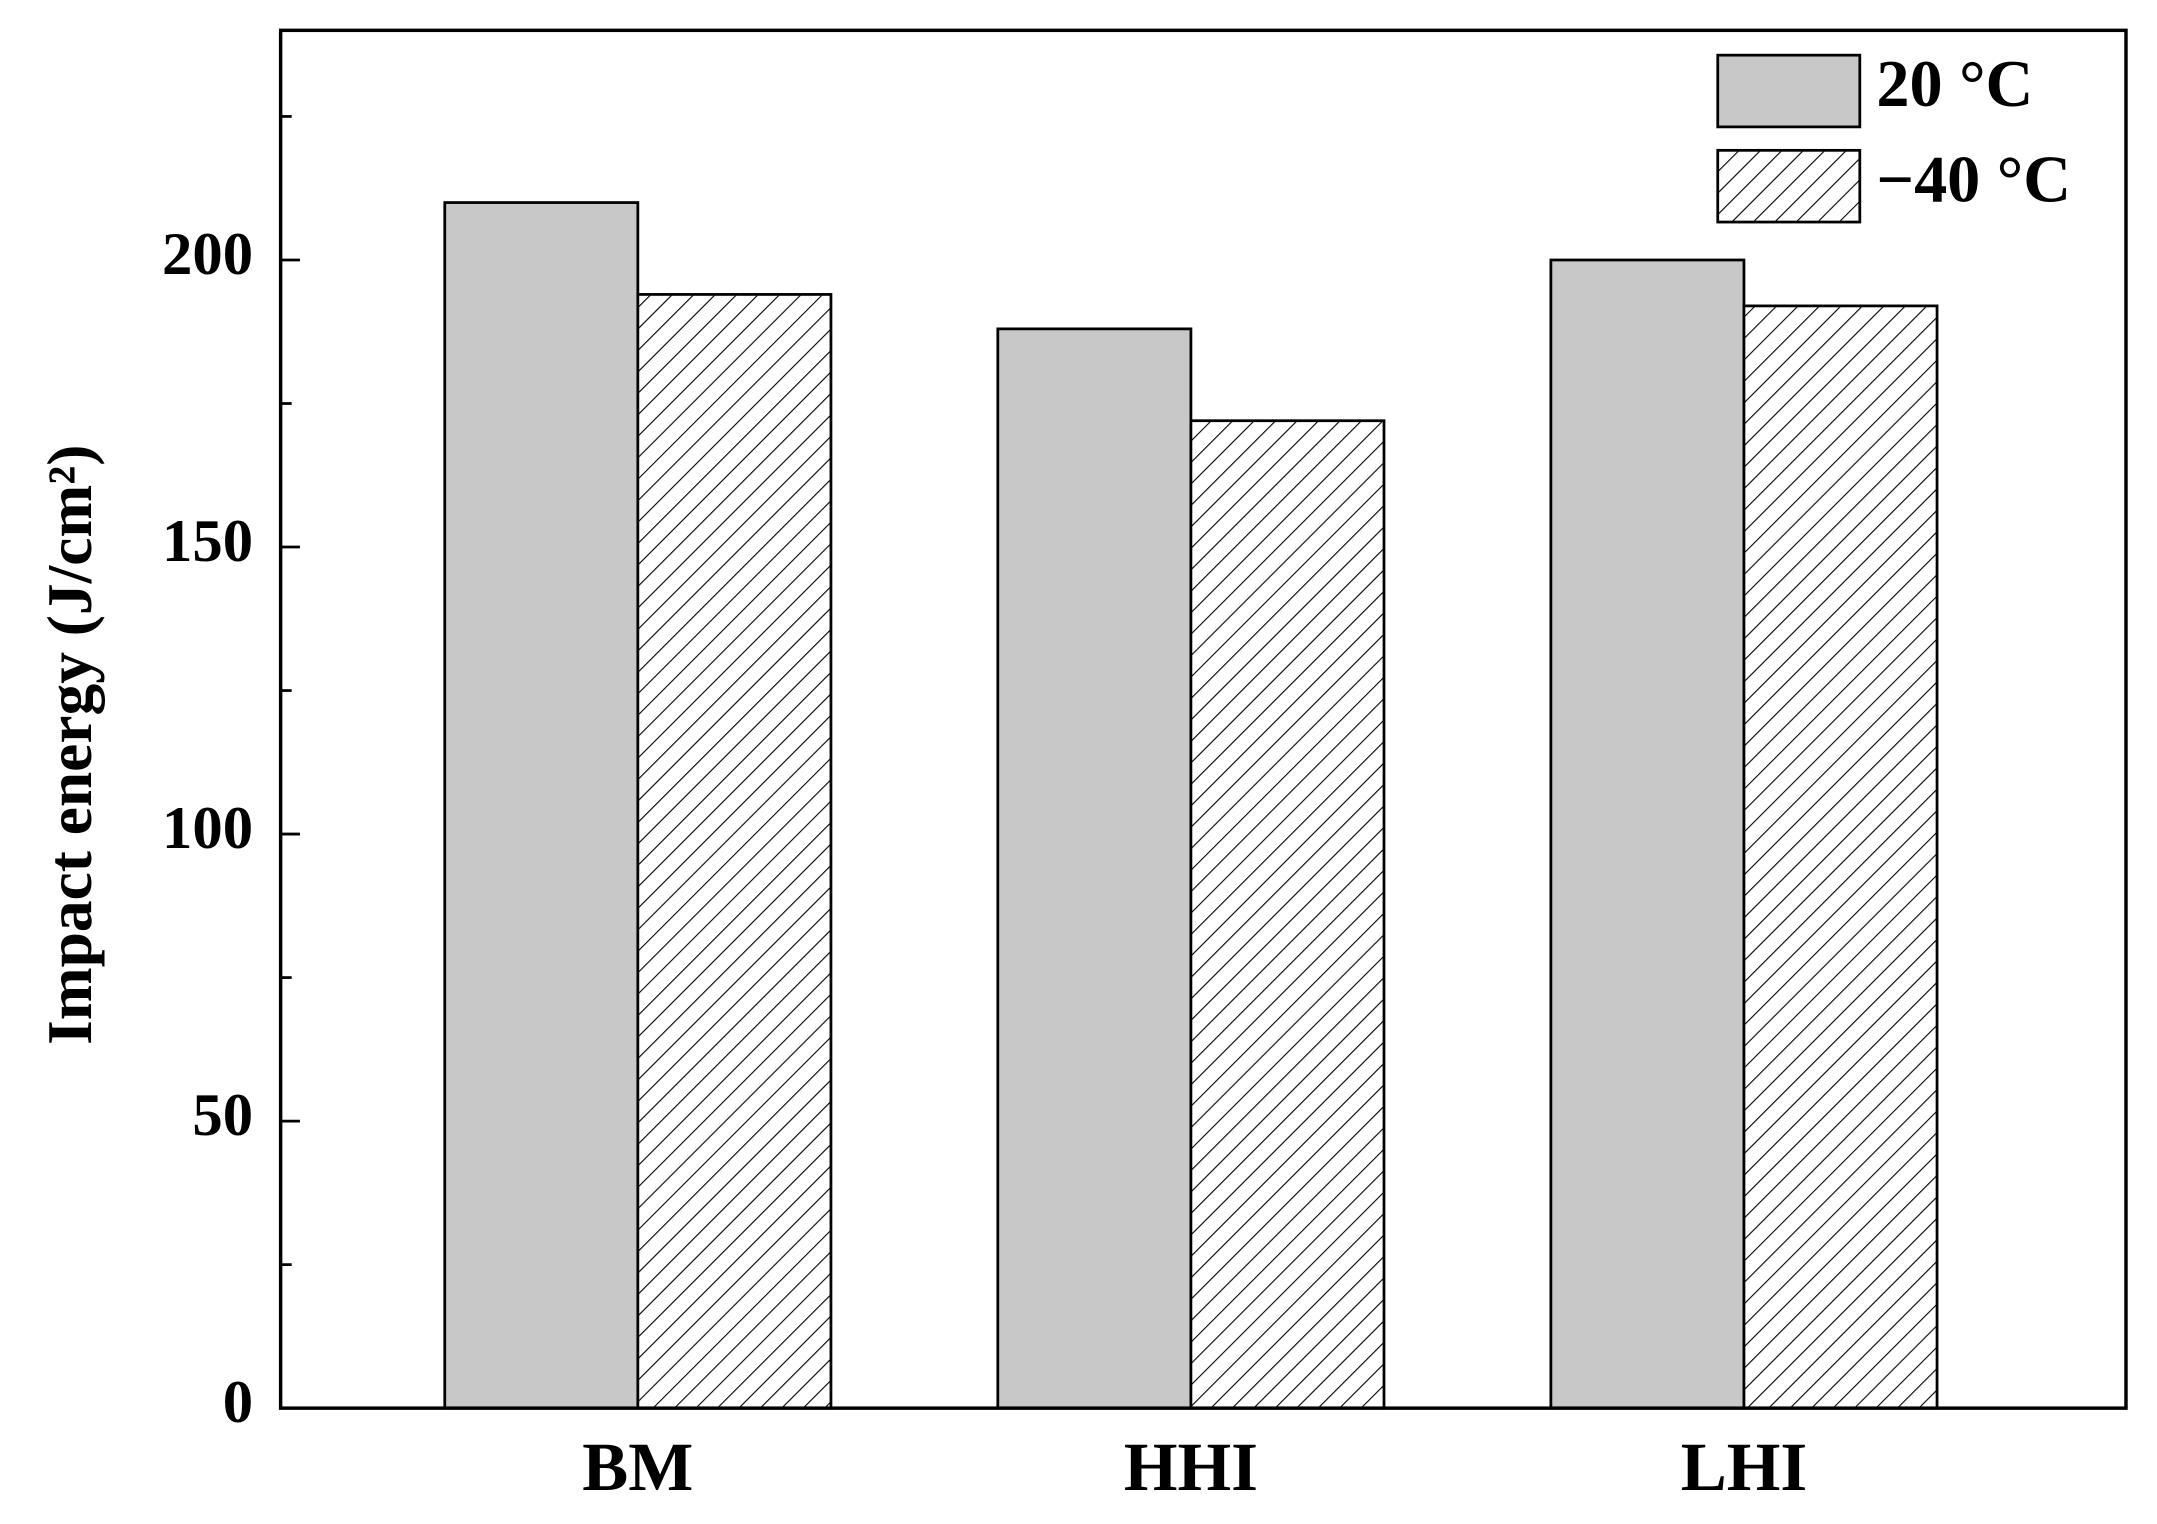 This screenshot has height=1524, width=2157. I want to click on y-tick-label: 150, so click(207, 541).